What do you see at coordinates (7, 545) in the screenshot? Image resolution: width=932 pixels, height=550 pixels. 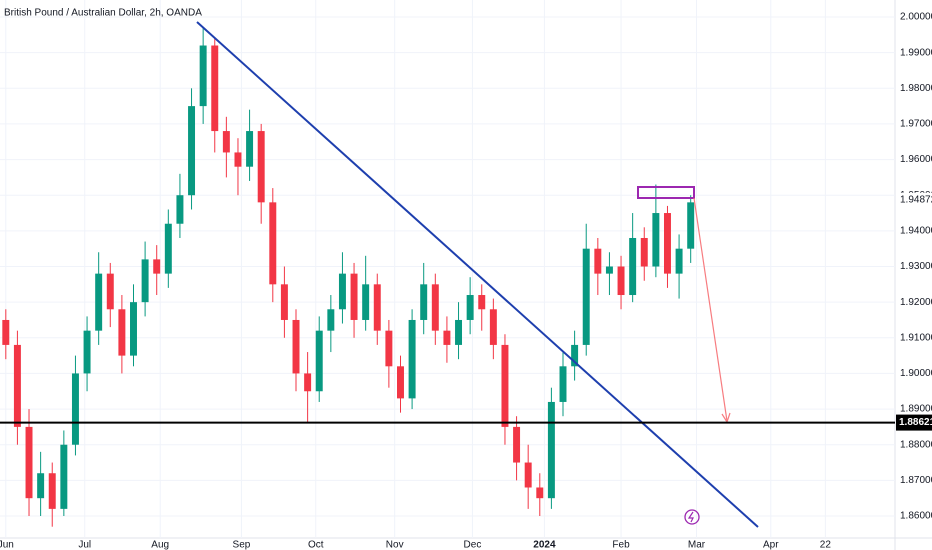 I see `x-tick-label: Jun` at bounding box center [7, 545].